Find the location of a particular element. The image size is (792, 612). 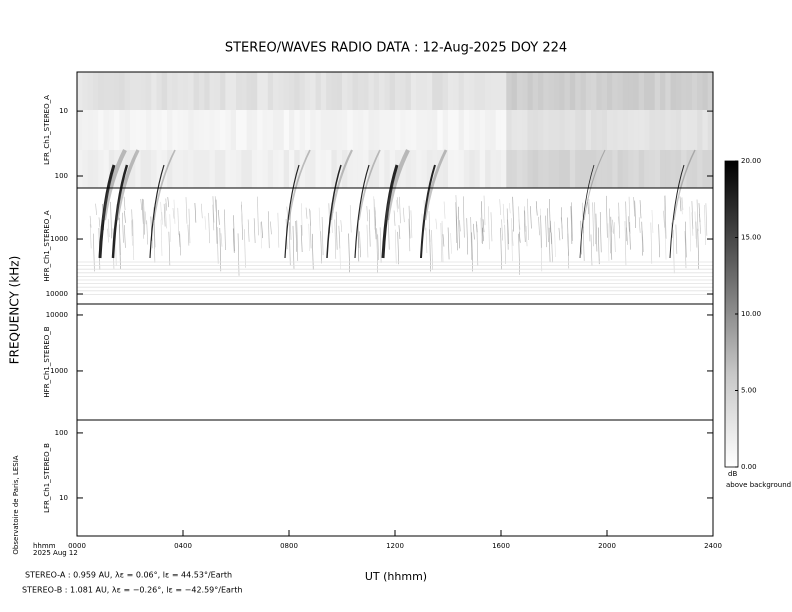

y-tick-label: 1000 is located at coordinates (59, 371).